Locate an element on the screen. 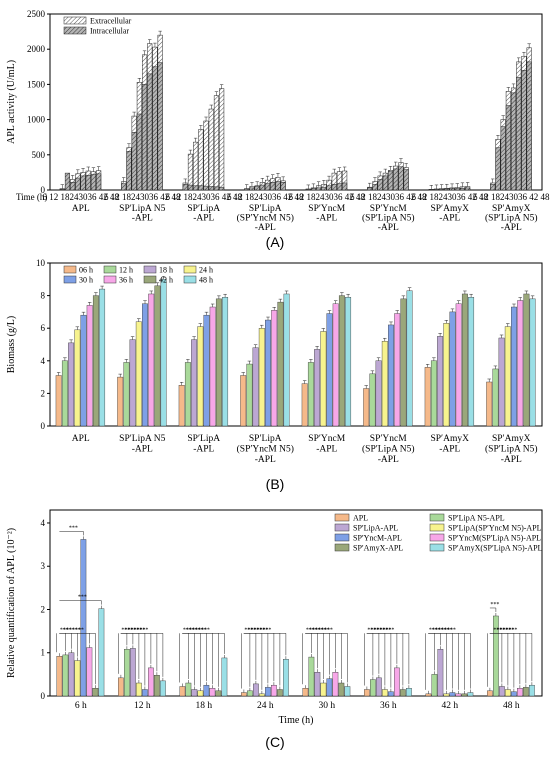 This screenshot has width=550, height=759. panel-a-xlabel: Time (h) is located at coordinates (31, 197).